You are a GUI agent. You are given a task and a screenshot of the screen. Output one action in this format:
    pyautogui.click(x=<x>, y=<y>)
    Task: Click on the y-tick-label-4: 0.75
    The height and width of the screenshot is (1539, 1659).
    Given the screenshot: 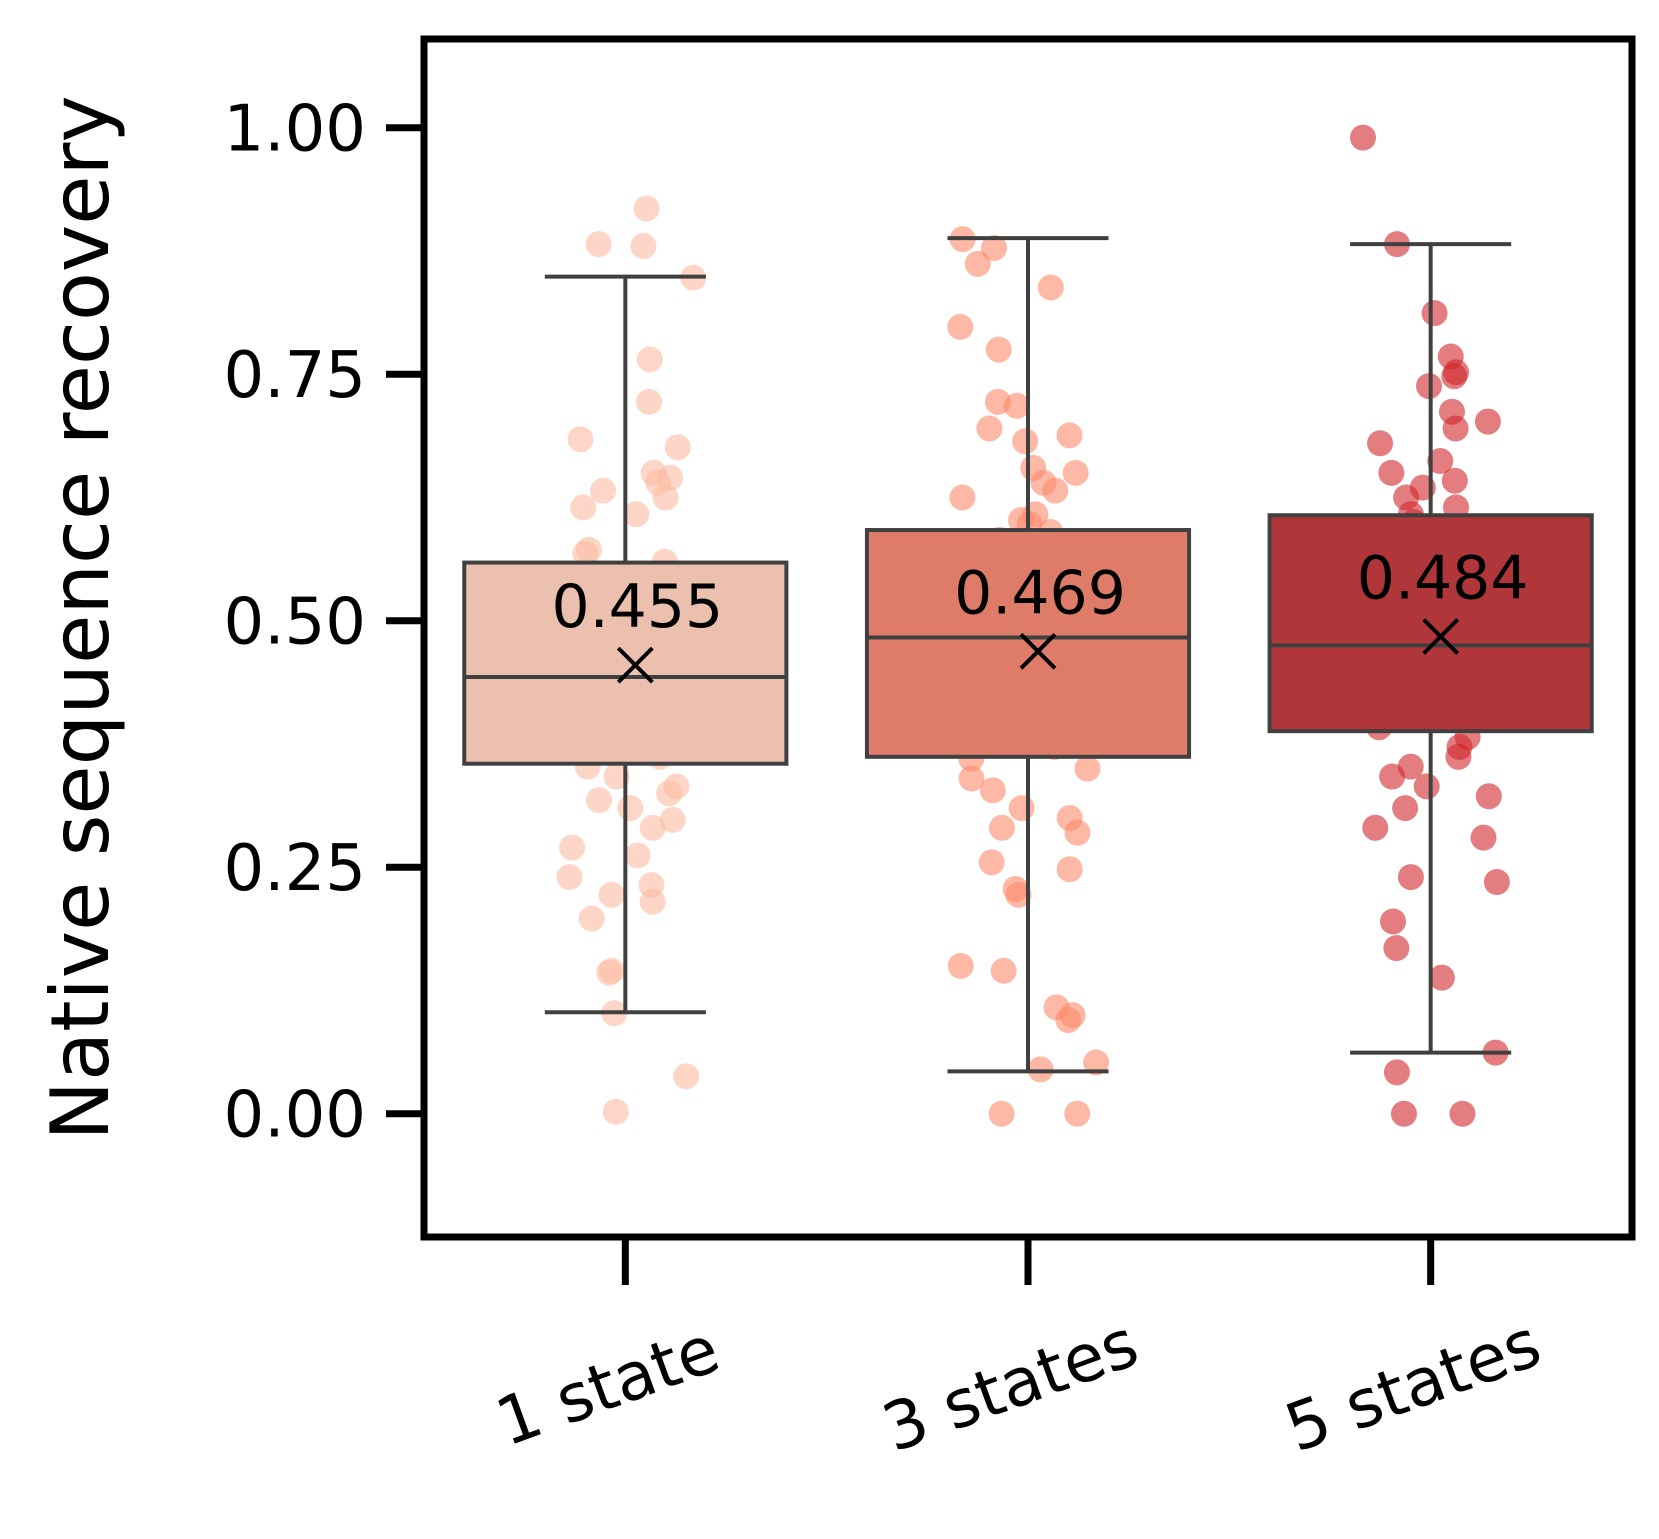 What is the action you would take?
    pyautogui.click(x=295, y=376)
    